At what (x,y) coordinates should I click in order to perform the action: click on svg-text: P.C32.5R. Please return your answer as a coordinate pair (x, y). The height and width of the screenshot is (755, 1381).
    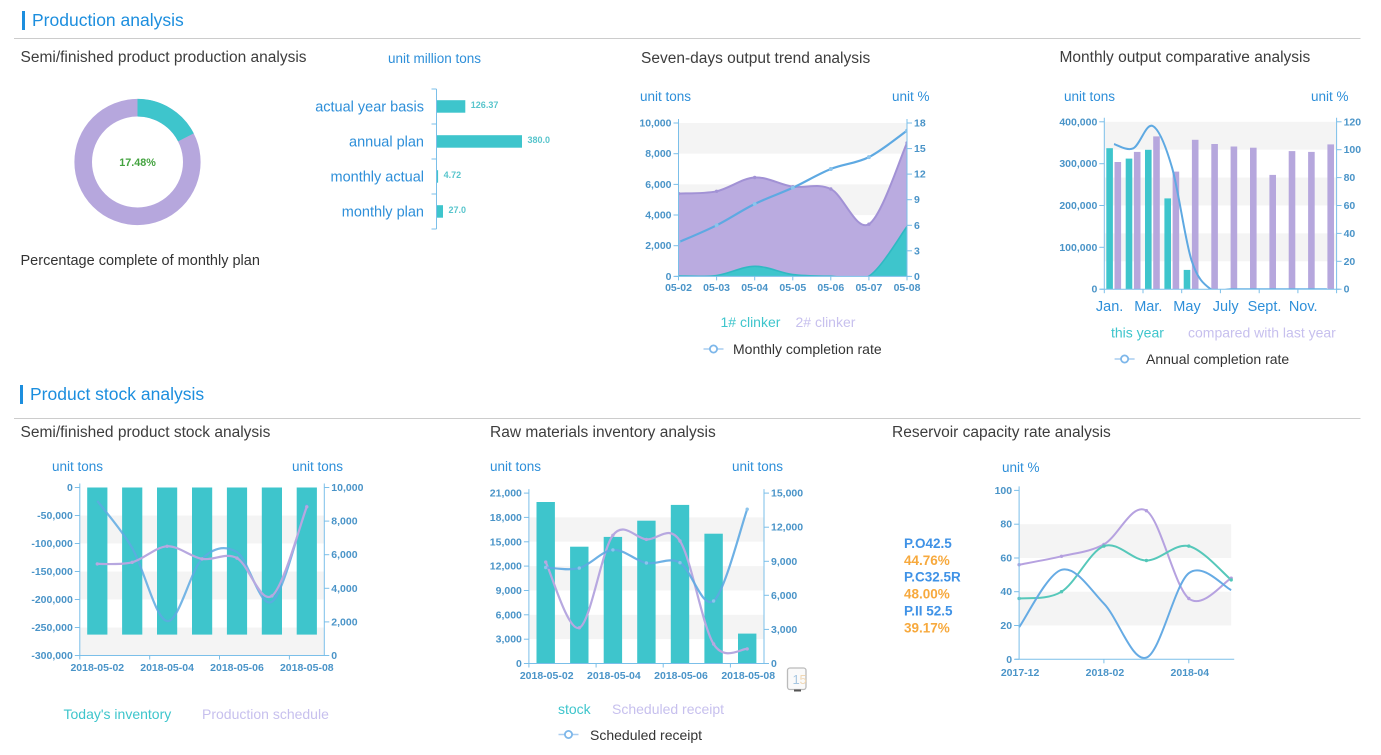
    Looking at the image, I should click on (932, 577).